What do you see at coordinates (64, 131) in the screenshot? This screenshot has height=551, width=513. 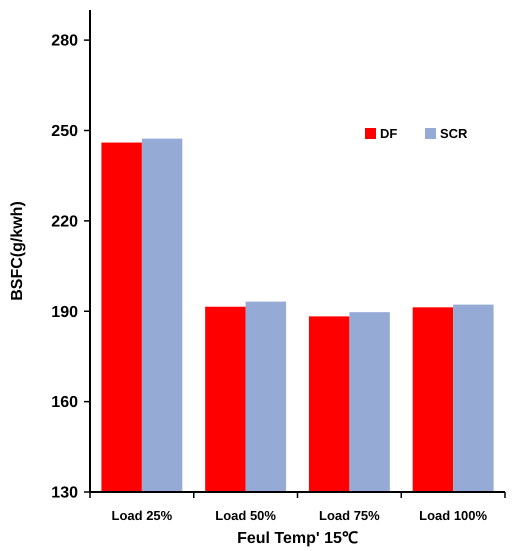 I see `y-tick-label: 250` at bounding box center [64, 131].